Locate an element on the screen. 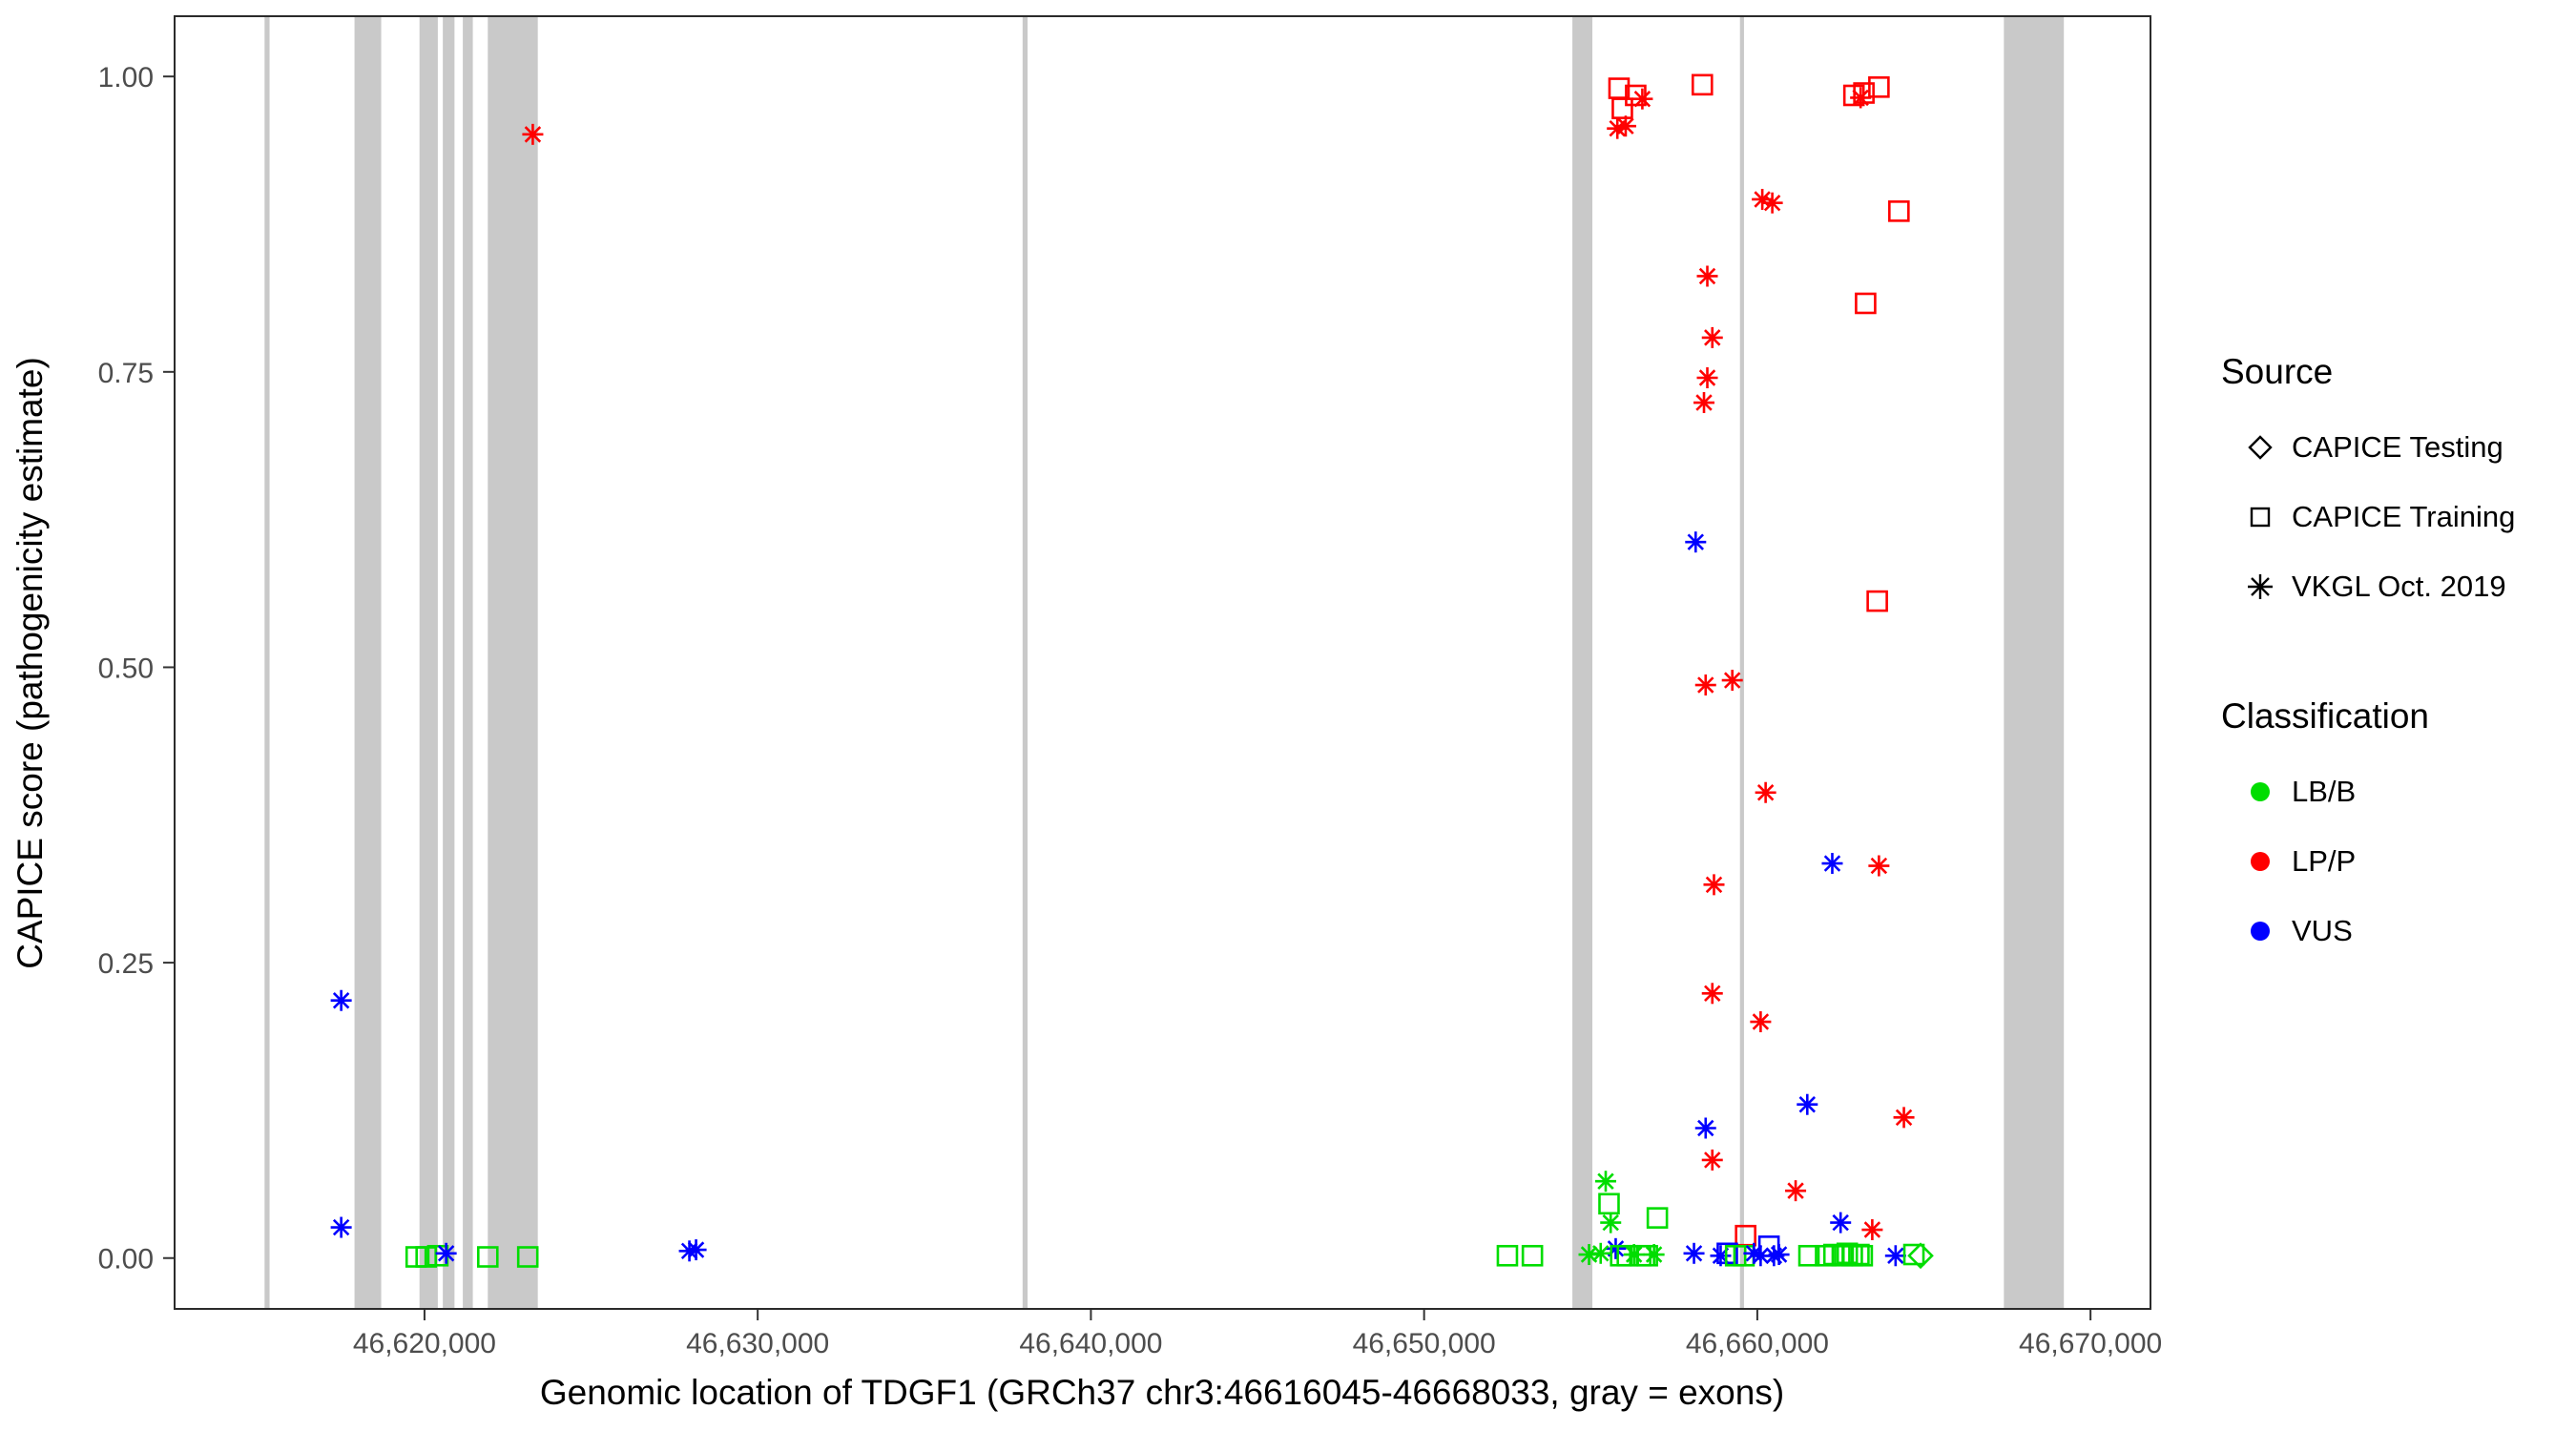 The height and width of the screenshot is (1431, 2576). square-icon is located at coordinates (2260, 517).